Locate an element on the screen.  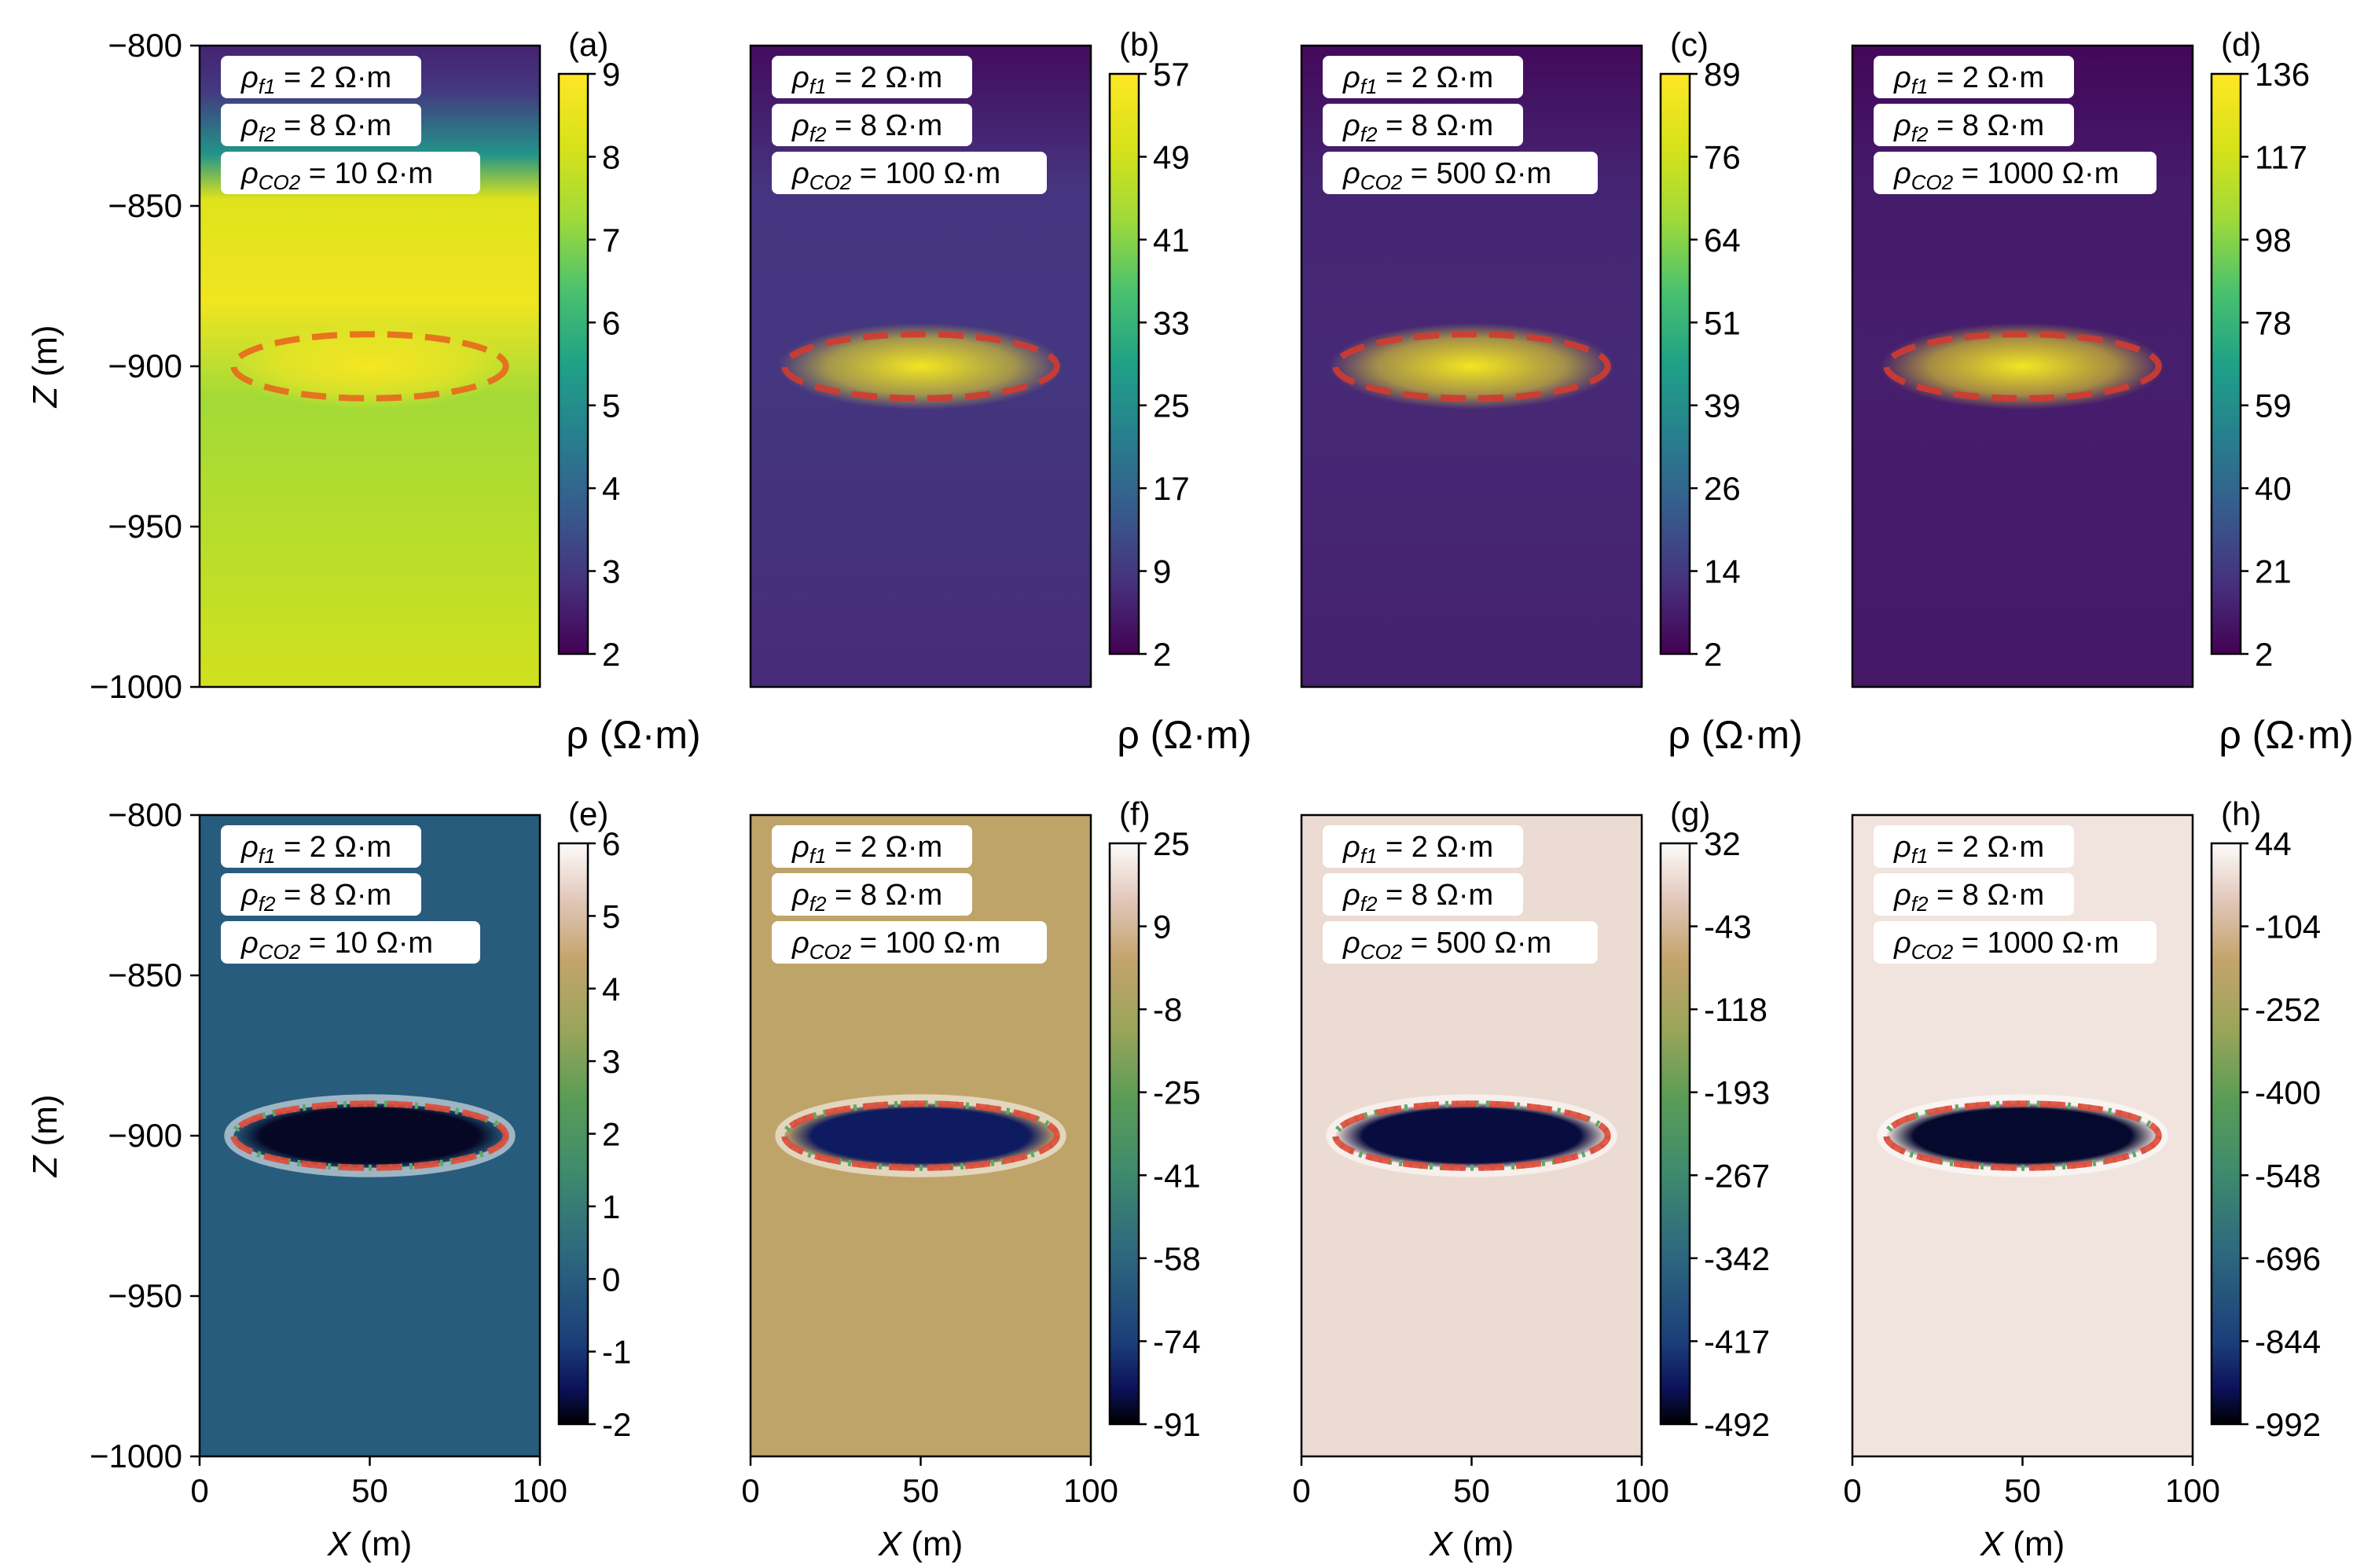
colorbar-tick-label: 0 is located at coordinates (611, 1279).